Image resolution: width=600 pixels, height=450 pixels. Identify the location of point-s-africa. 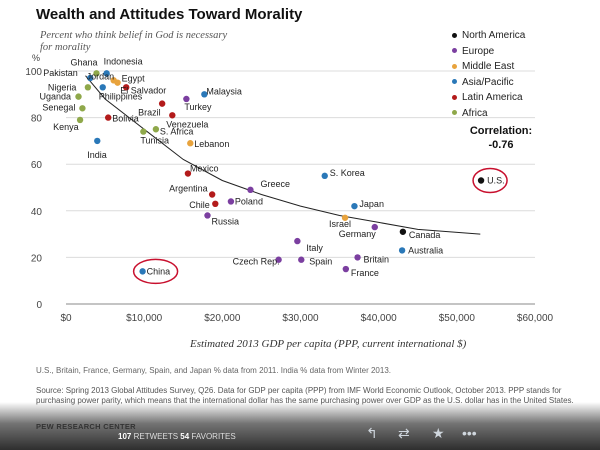
(156, 129).